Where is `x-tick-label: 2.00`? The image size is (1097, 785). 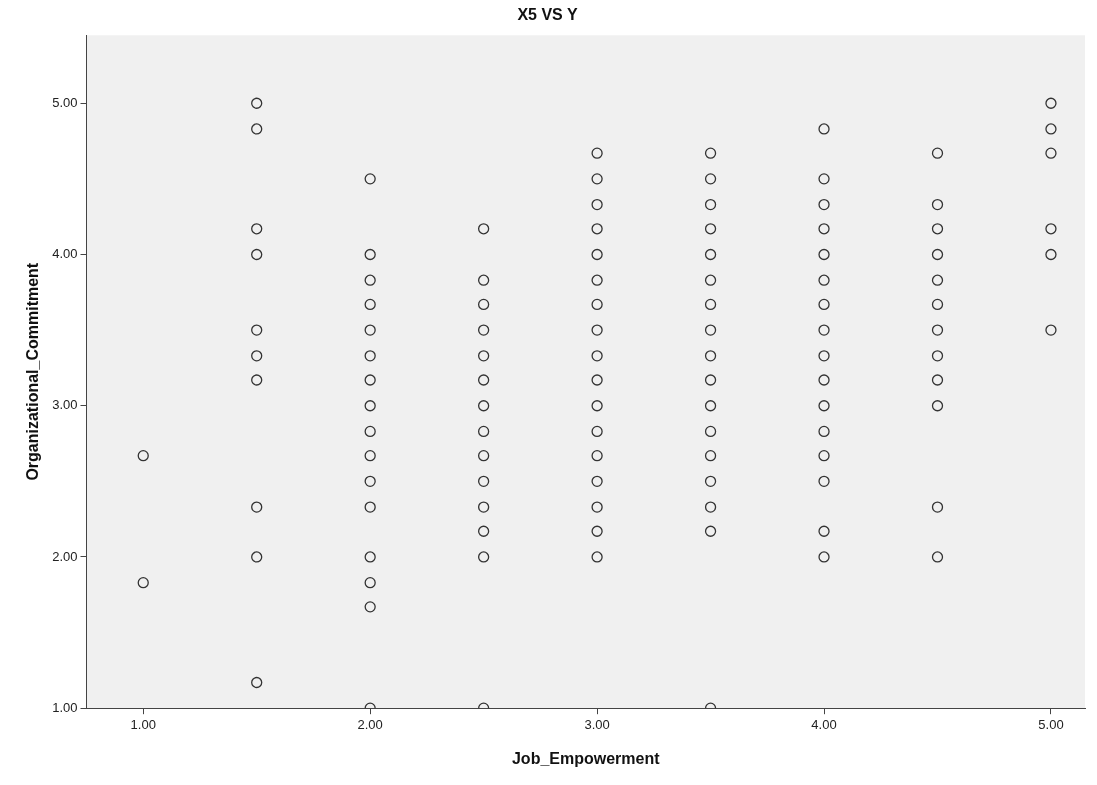 x-tick-label: 2.00 is located at coordinates (370, 724).